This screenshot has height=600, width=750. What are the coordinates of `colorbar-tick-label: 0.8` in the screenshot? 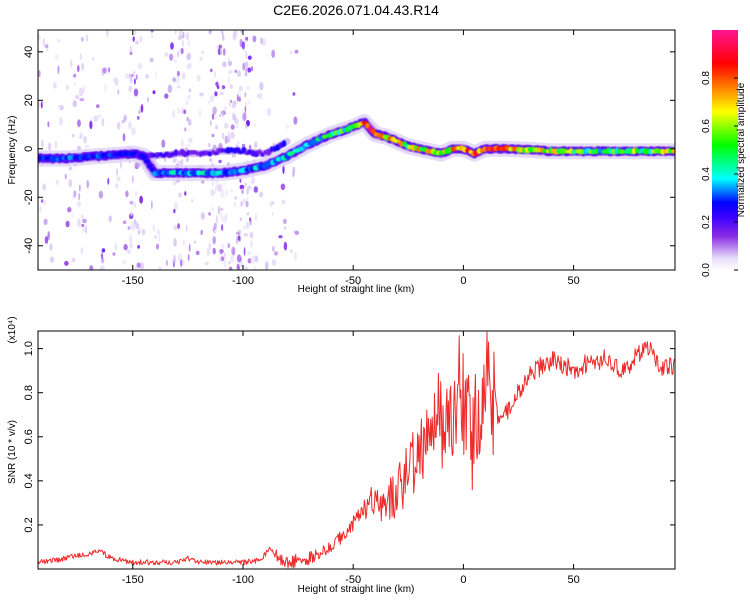 It's located at (706, 78).